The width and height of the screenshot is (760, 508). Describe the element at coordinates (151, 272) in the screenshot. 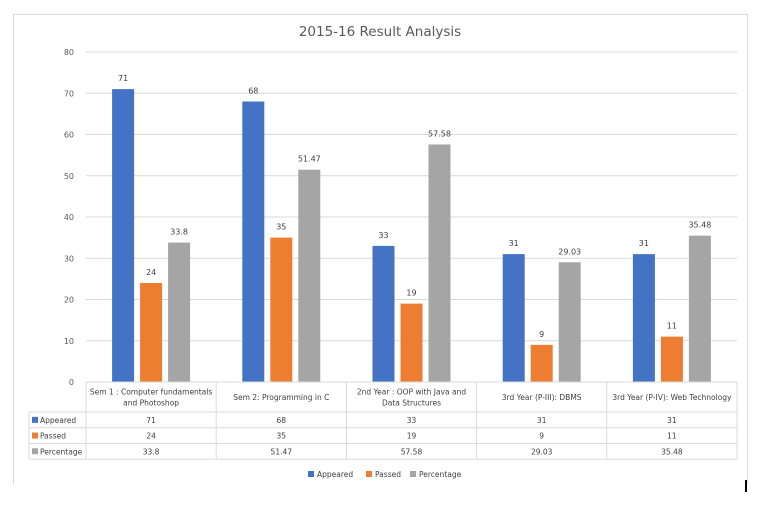

I see `data-label: 24` at that location.